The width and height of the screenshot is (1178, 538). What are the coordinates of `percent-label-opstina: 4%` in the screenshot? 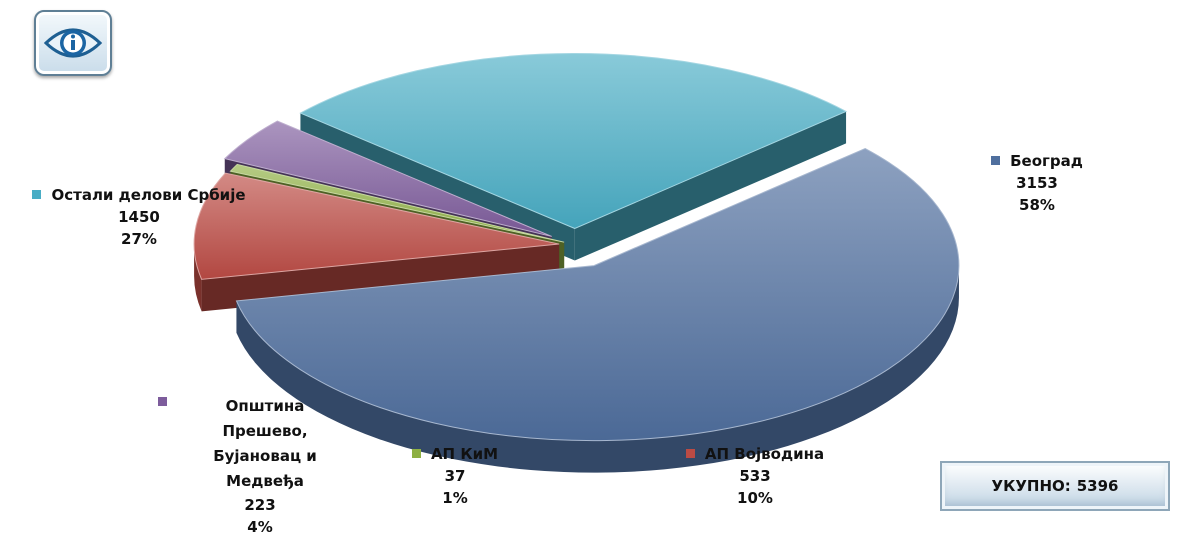 It's located at (260, 527).